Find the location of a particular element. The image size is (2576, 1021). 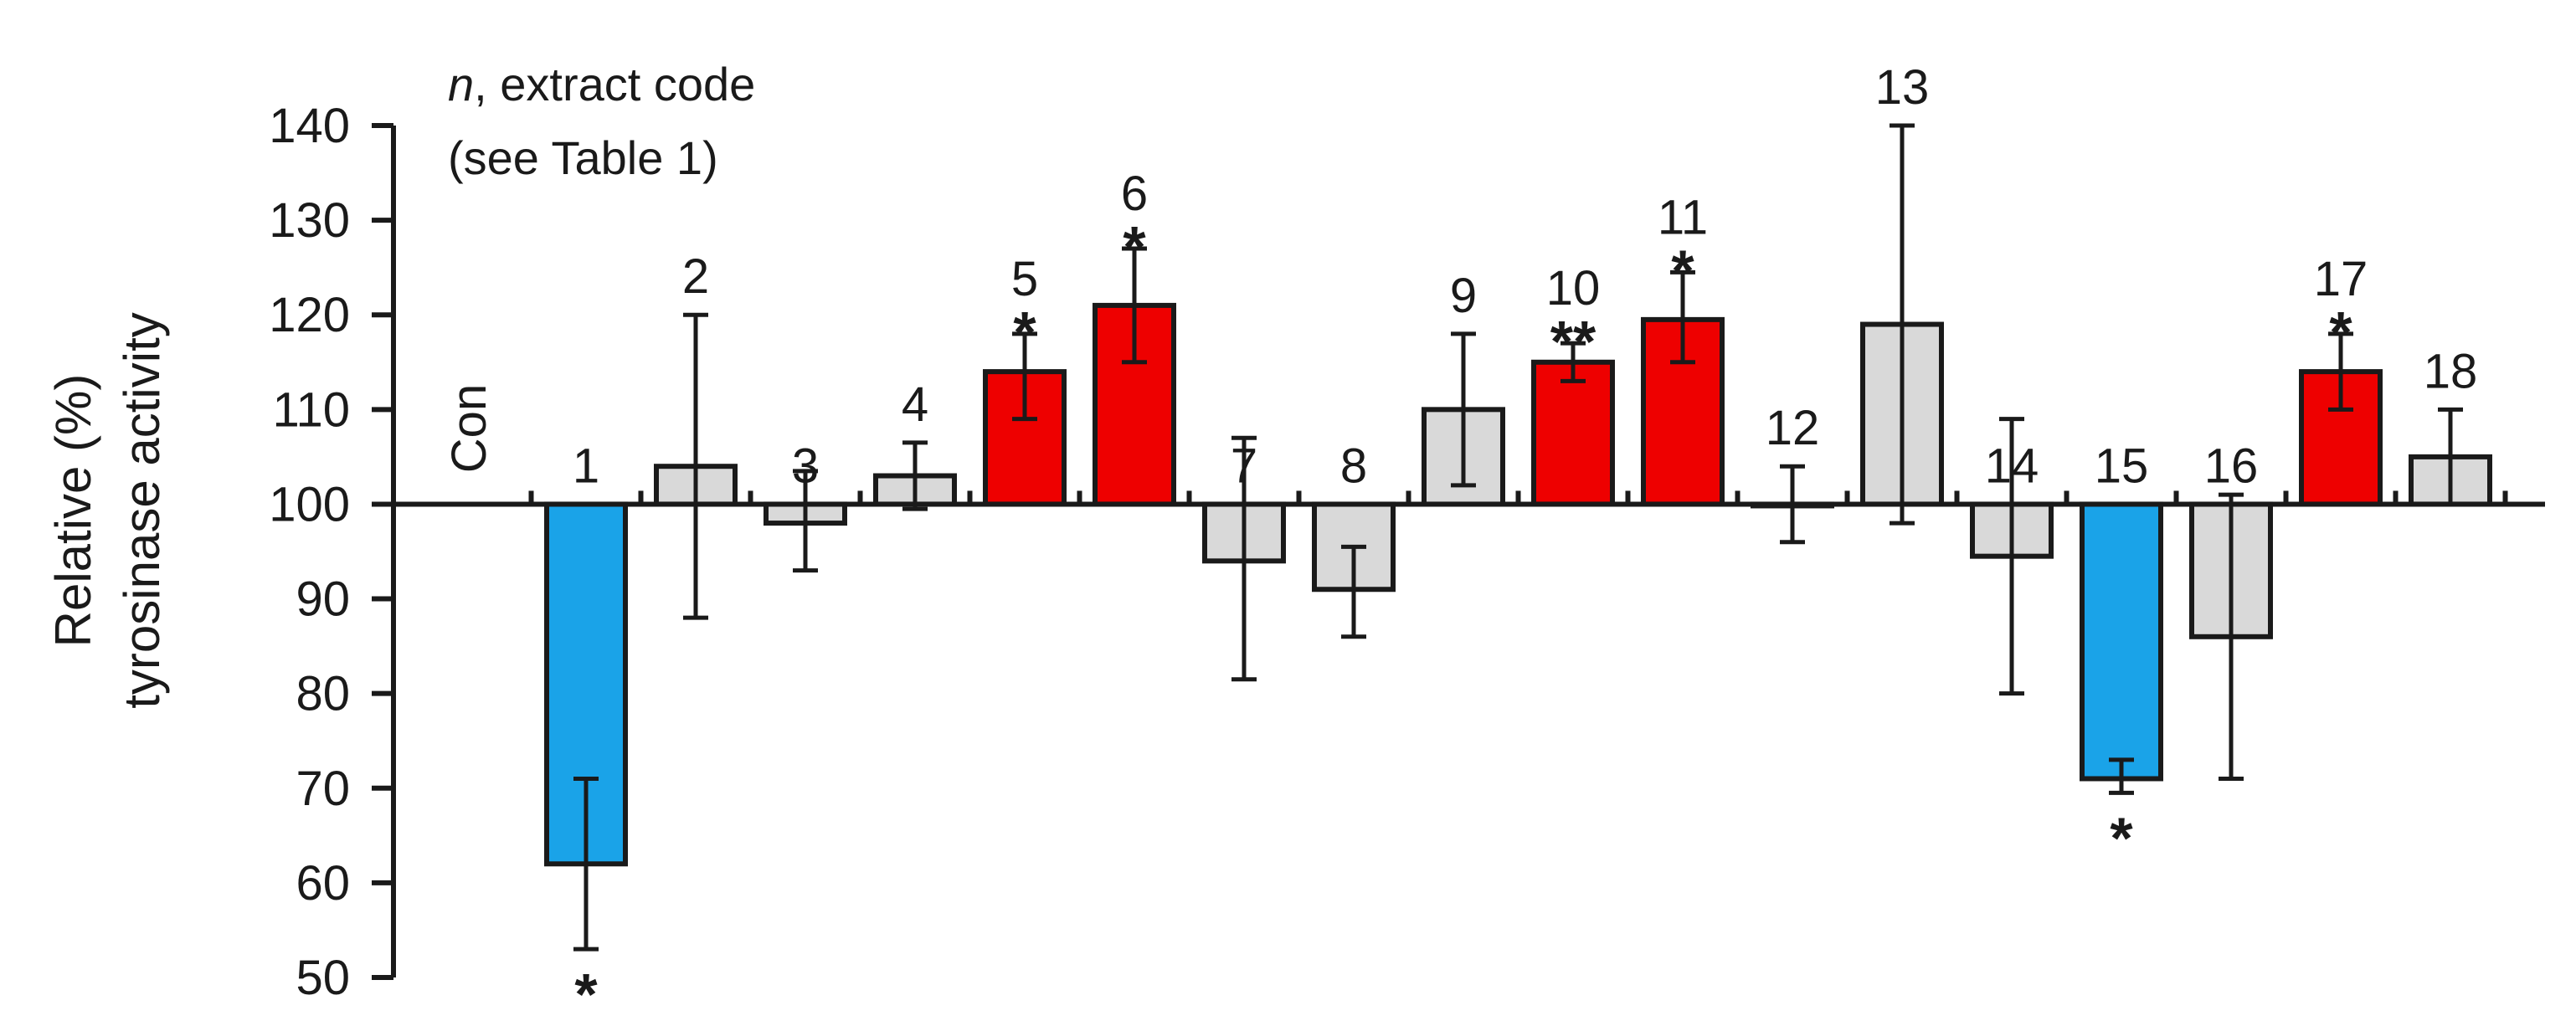

y-tick-label: 70 is located at coordinates (323, 789).